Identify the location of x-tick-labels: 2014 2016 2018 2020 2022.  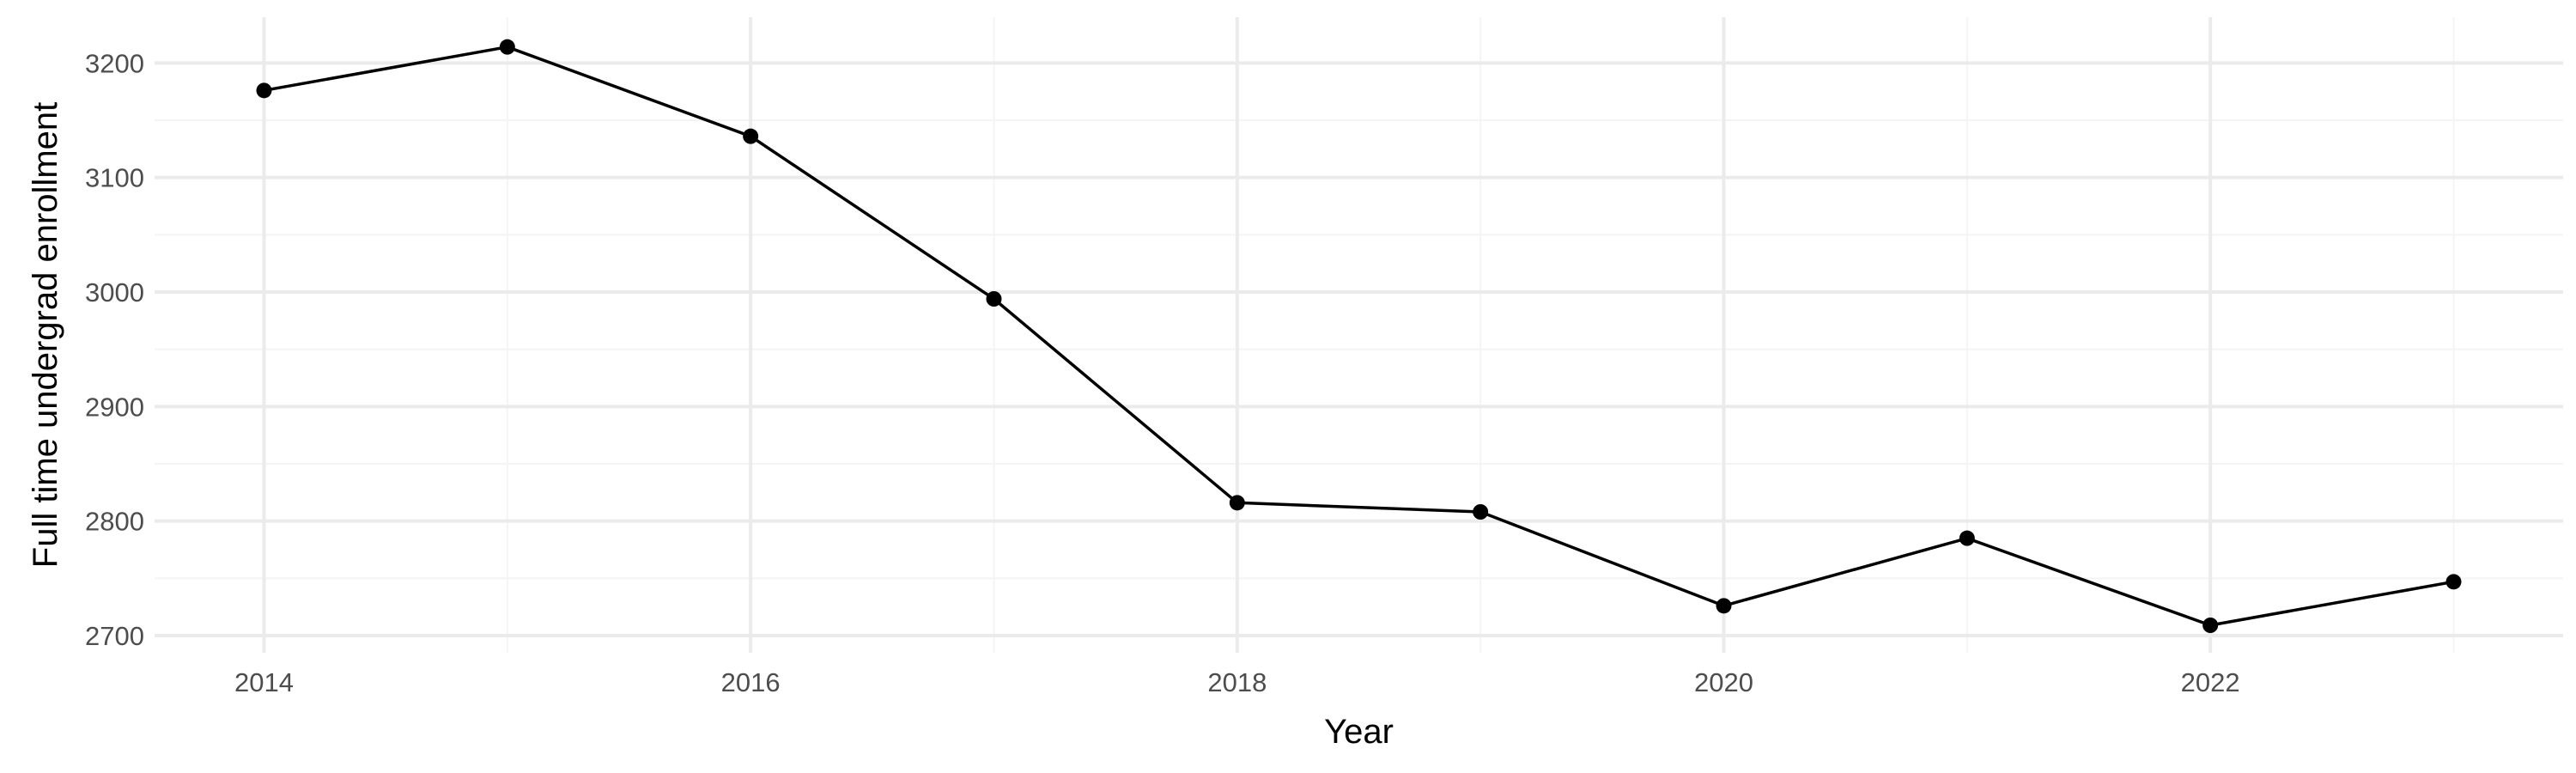
(1237, 682).